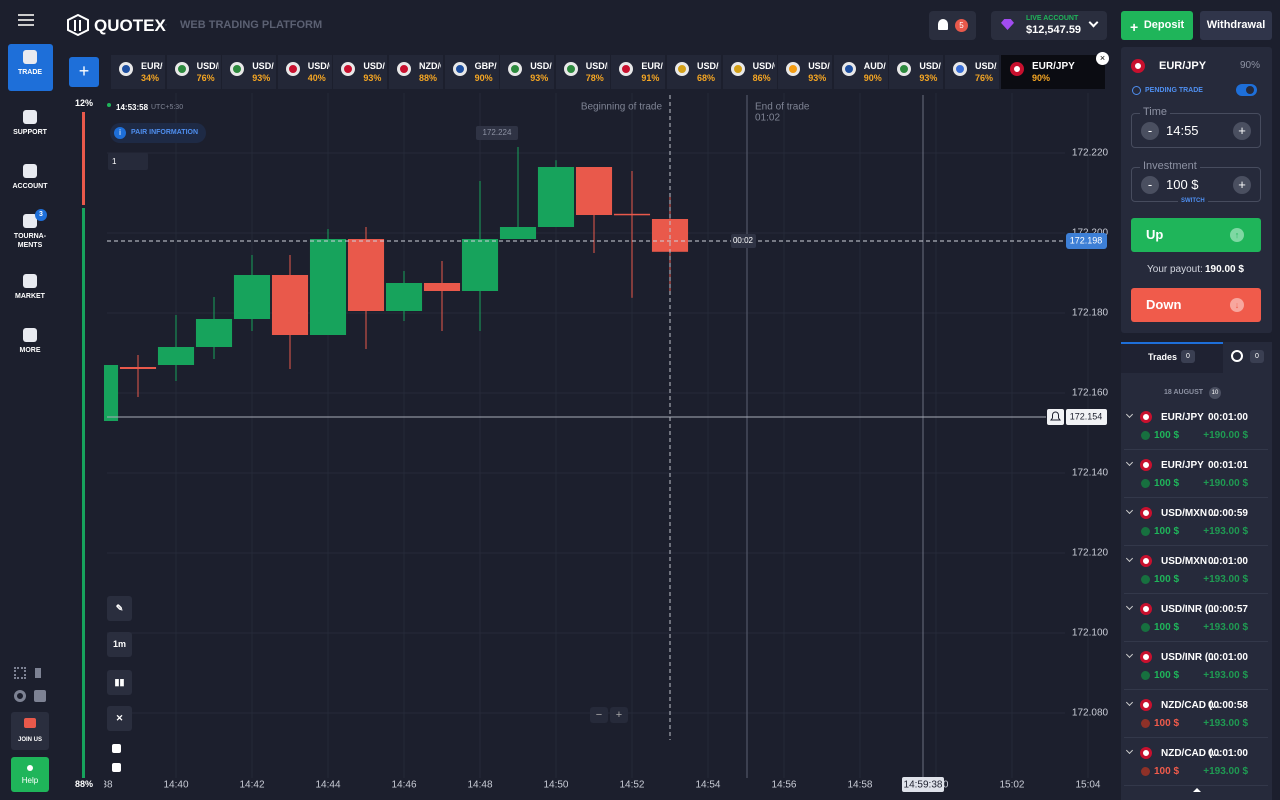 The height and width of the screenshot is (800, 1280). Describe the element at coordinates (30, 171) in the screenshot. I see `nav-icon` at that location.